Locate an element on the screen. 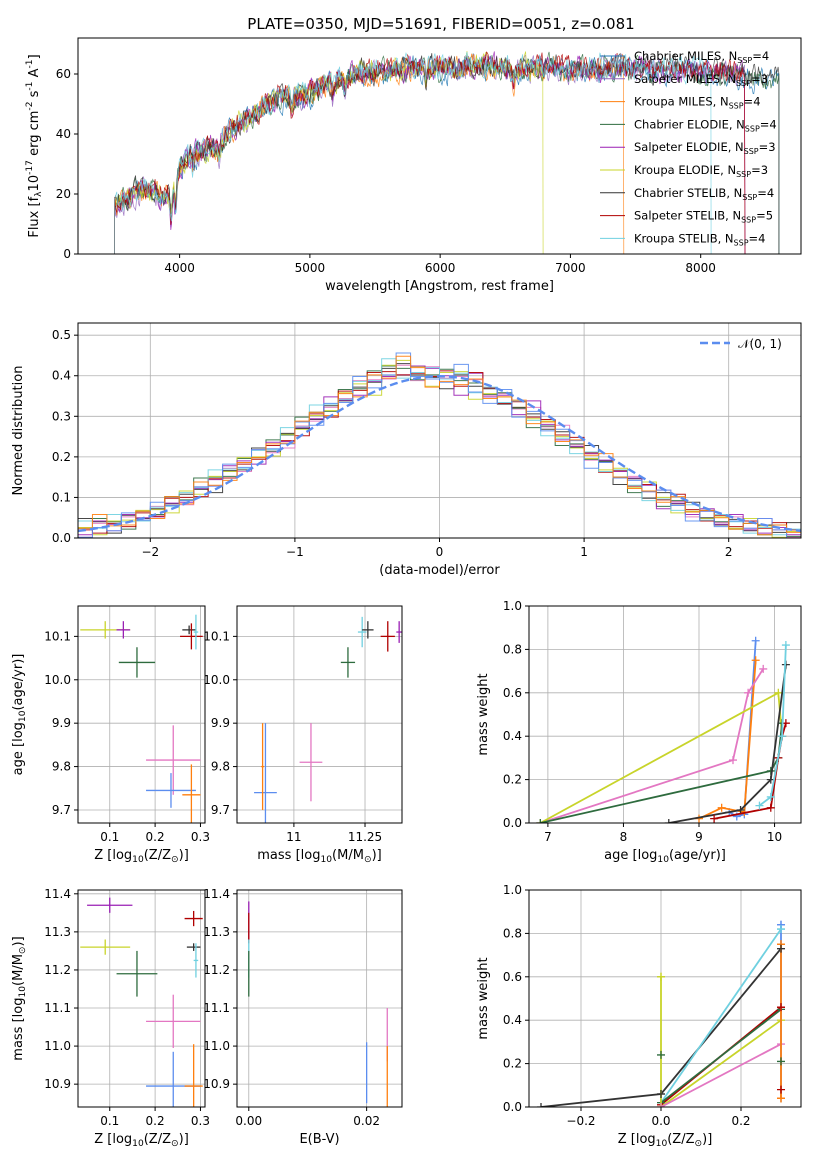 The width and height of the screenshot is (819, 1170). legend-entry: Kroupa ELODIE, NSSP=3 is located at coordinates (701, 171).